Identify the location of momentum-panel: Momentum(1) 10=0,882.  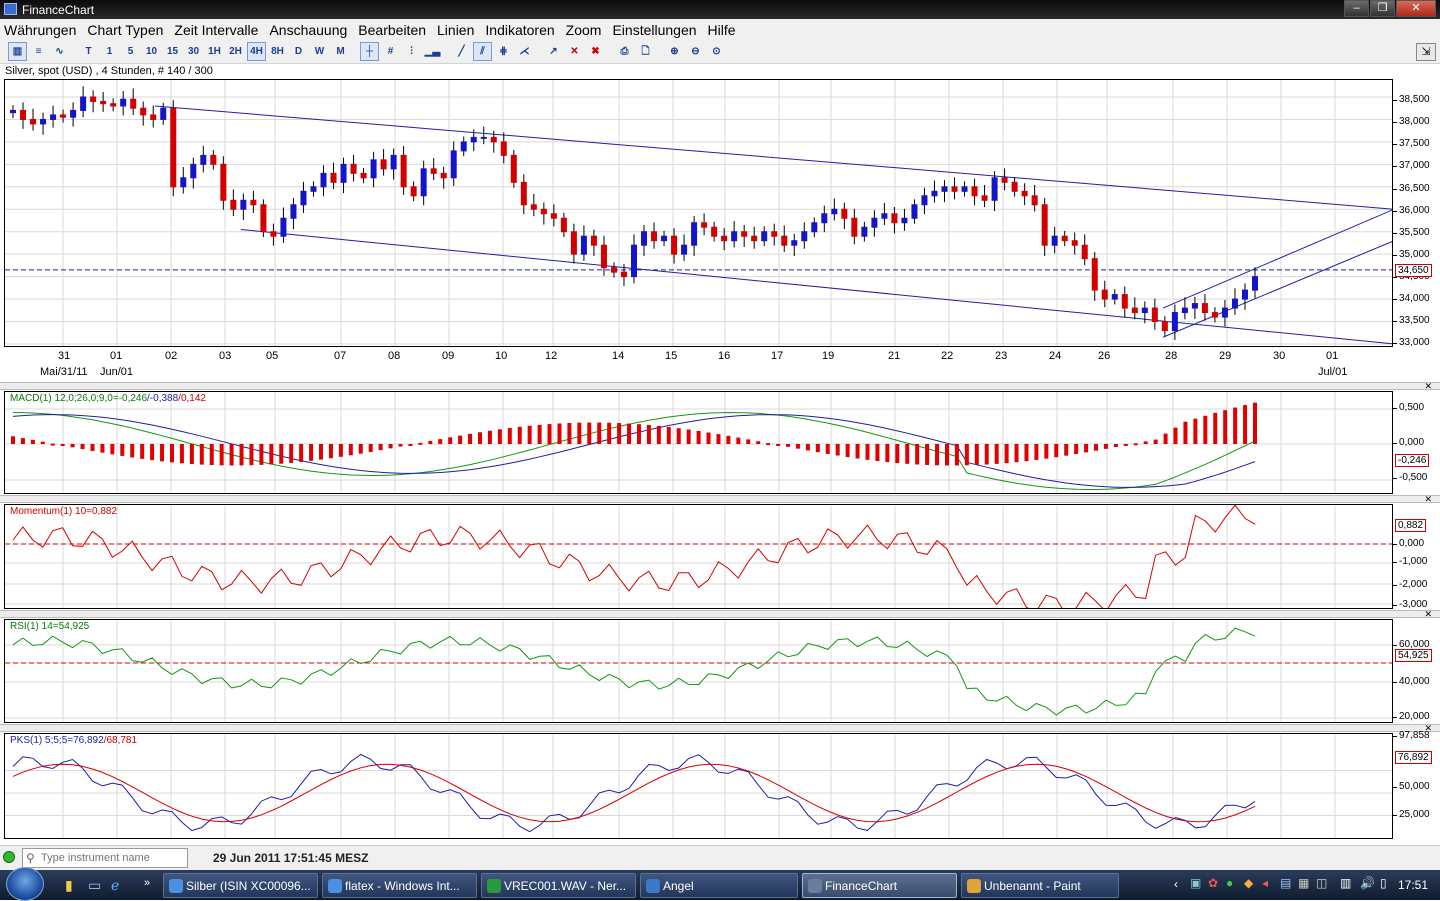
(698, 556).